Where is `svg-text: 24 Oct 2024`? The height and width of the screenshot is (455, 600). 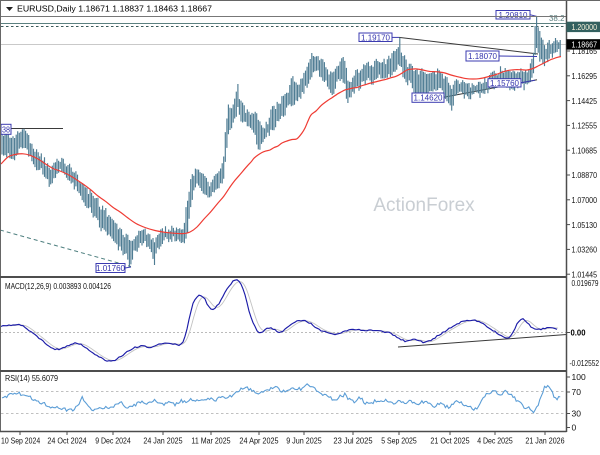 svg-text: 24 Oct 2024 is located at coordinates (66, 441).